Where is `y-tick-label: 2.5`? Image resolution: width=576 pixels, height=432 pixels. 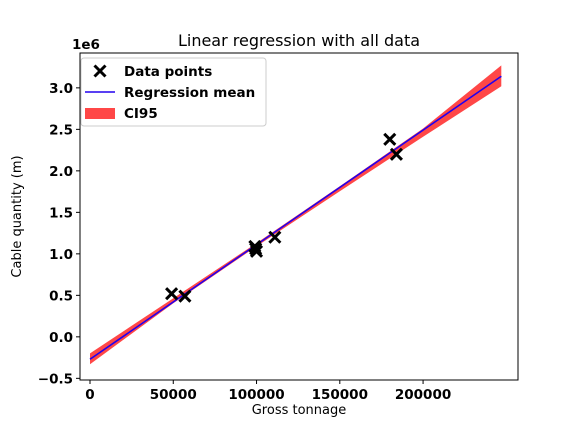
y-tick-label: 2.5 is located at coordinates (61, 130).